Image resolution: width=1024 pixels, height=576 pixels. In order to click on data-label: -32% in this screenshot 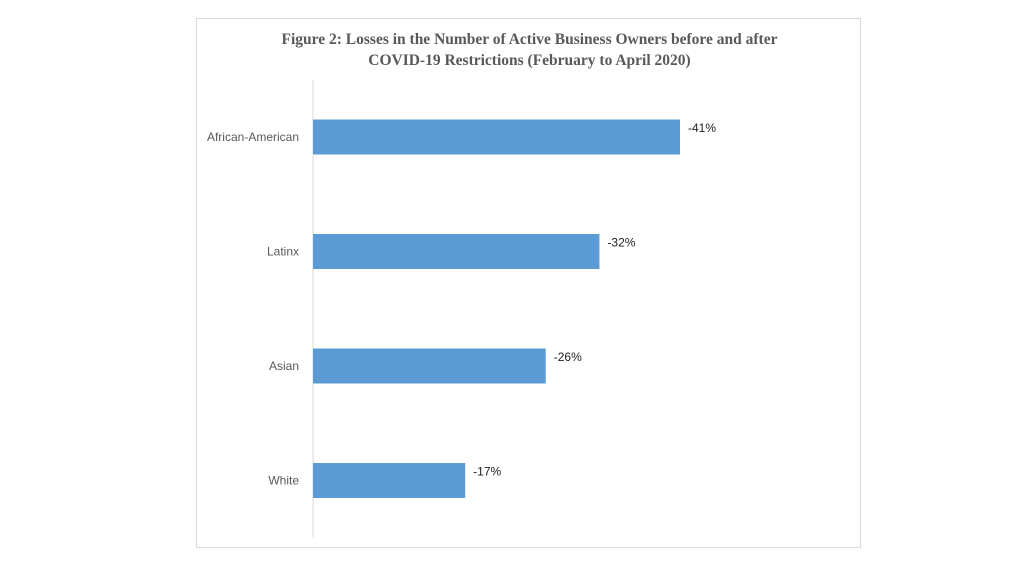, I will do `click(621, 243)`.